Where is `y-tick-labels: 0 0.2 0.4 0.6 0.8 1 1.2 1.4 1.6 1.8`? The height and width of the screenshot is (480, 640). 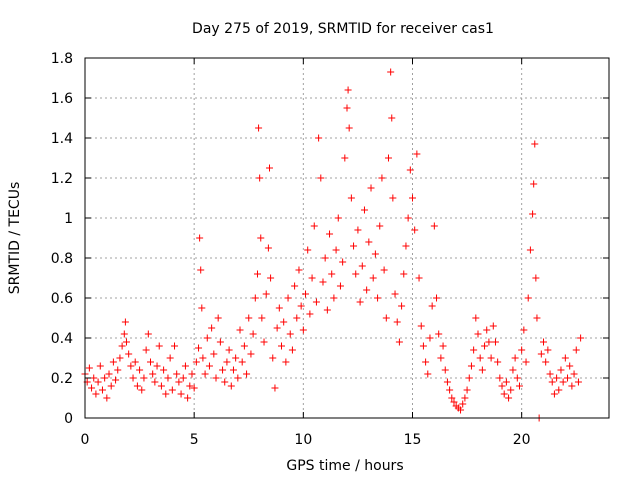 y-tick-labels: 0 0.2 0.4 0.6 0.8 1 1.2 1.4 1.6 1.8 is located at coordinates (62, 239).